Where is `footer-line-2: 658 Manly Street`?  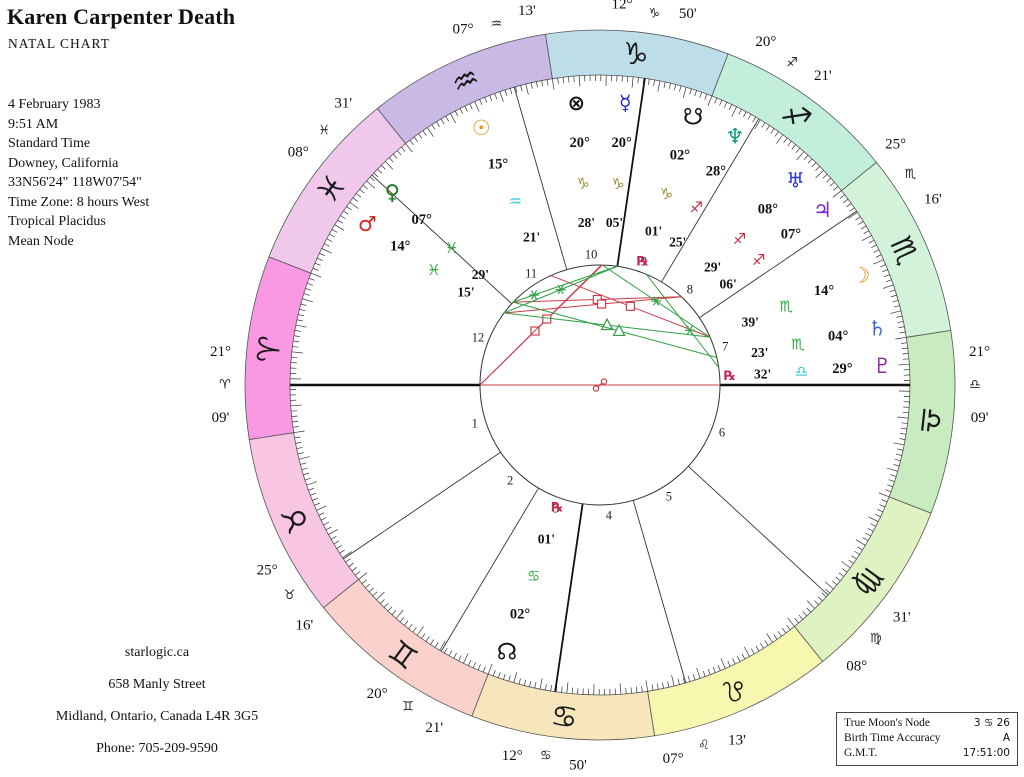
footer-line-2: 658 Manly Street is located at coordinates (157, 684).